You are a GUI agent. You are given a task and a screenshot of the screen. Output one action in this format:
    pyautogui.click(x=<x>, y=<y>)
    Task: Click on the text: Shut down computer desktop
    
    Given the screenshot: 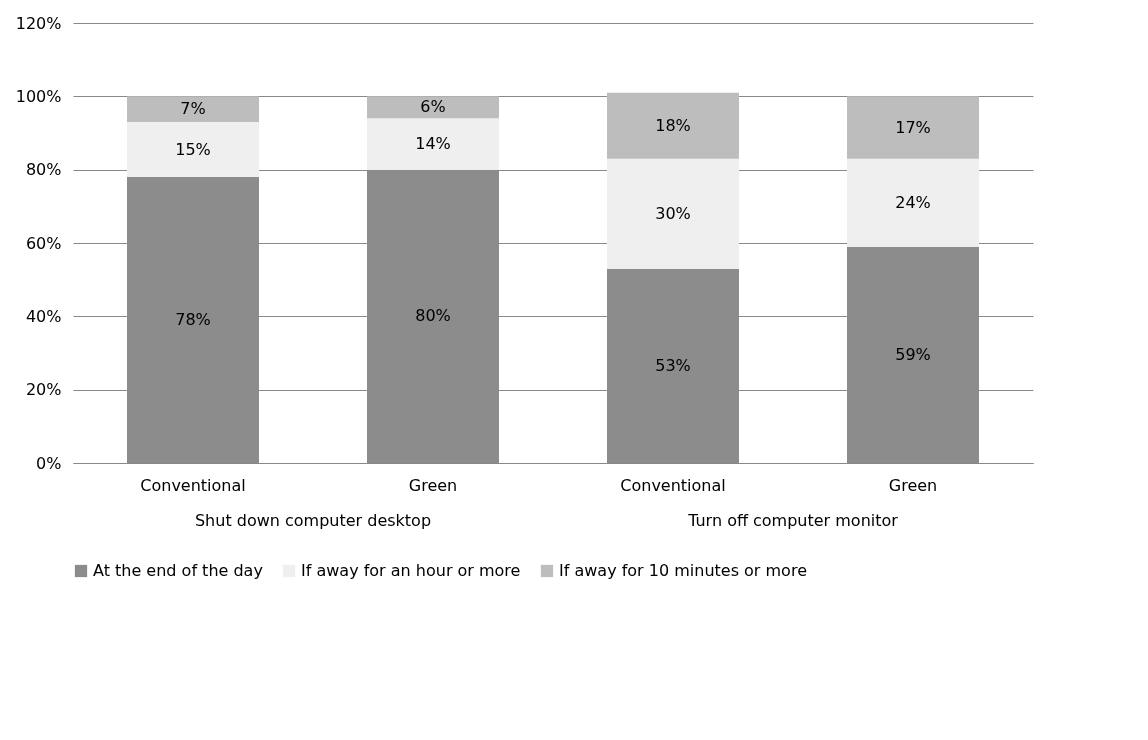 What is the action you would take?
    pyautogui.click(x=313, y=520)
    